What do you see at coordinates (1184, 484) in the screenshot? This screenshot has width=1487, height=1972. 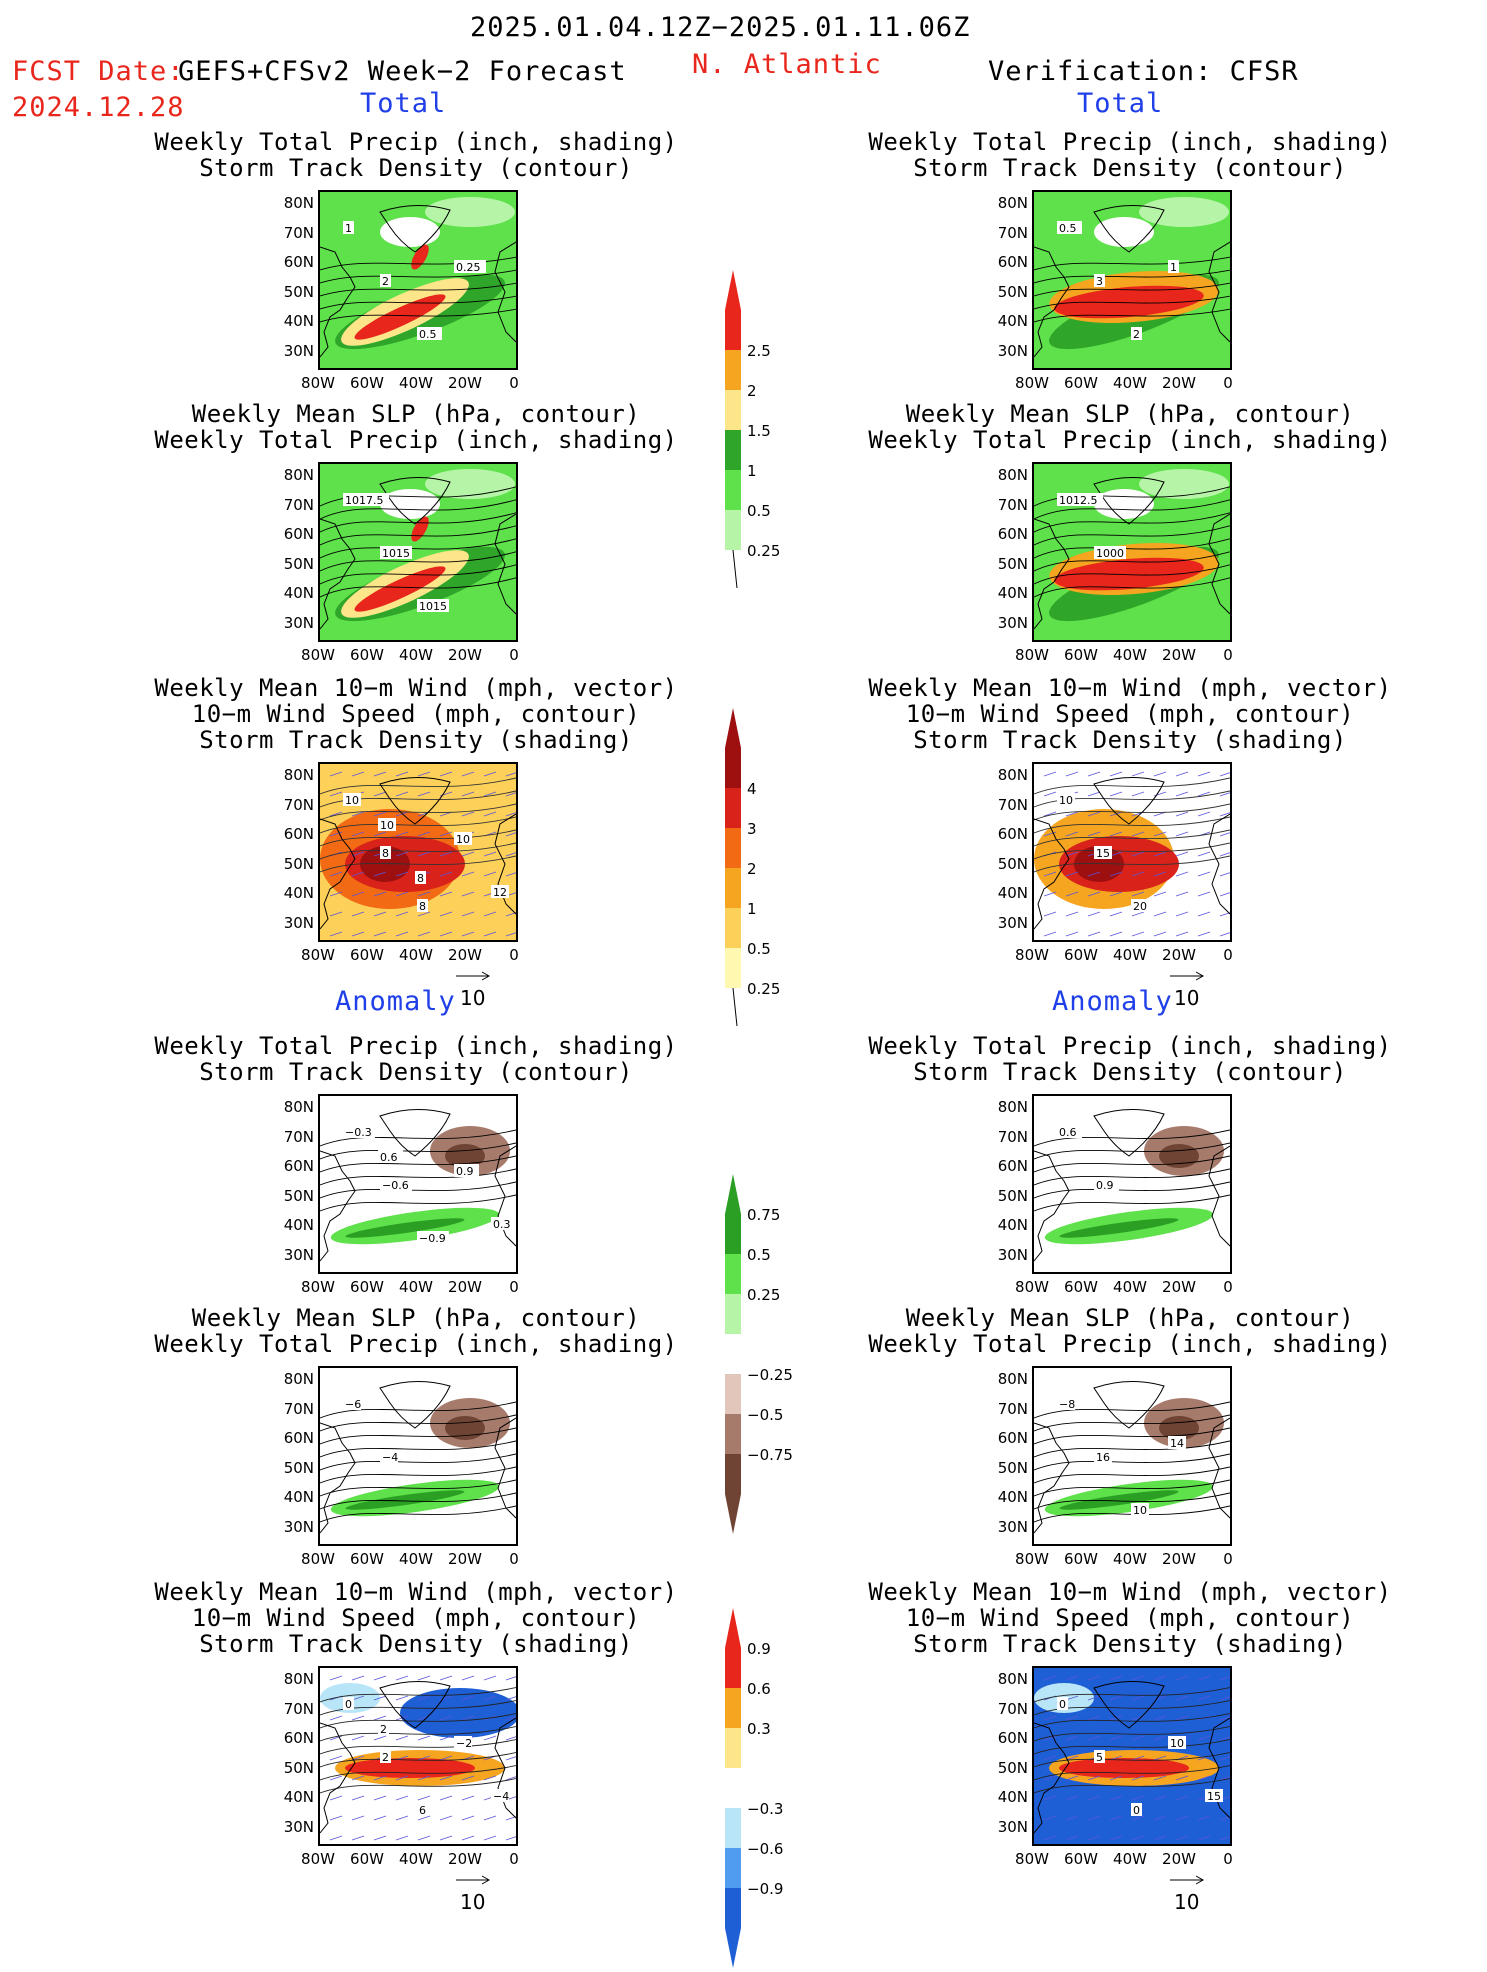 I see `precip-shading-light` at bounding box center [1184, 484].